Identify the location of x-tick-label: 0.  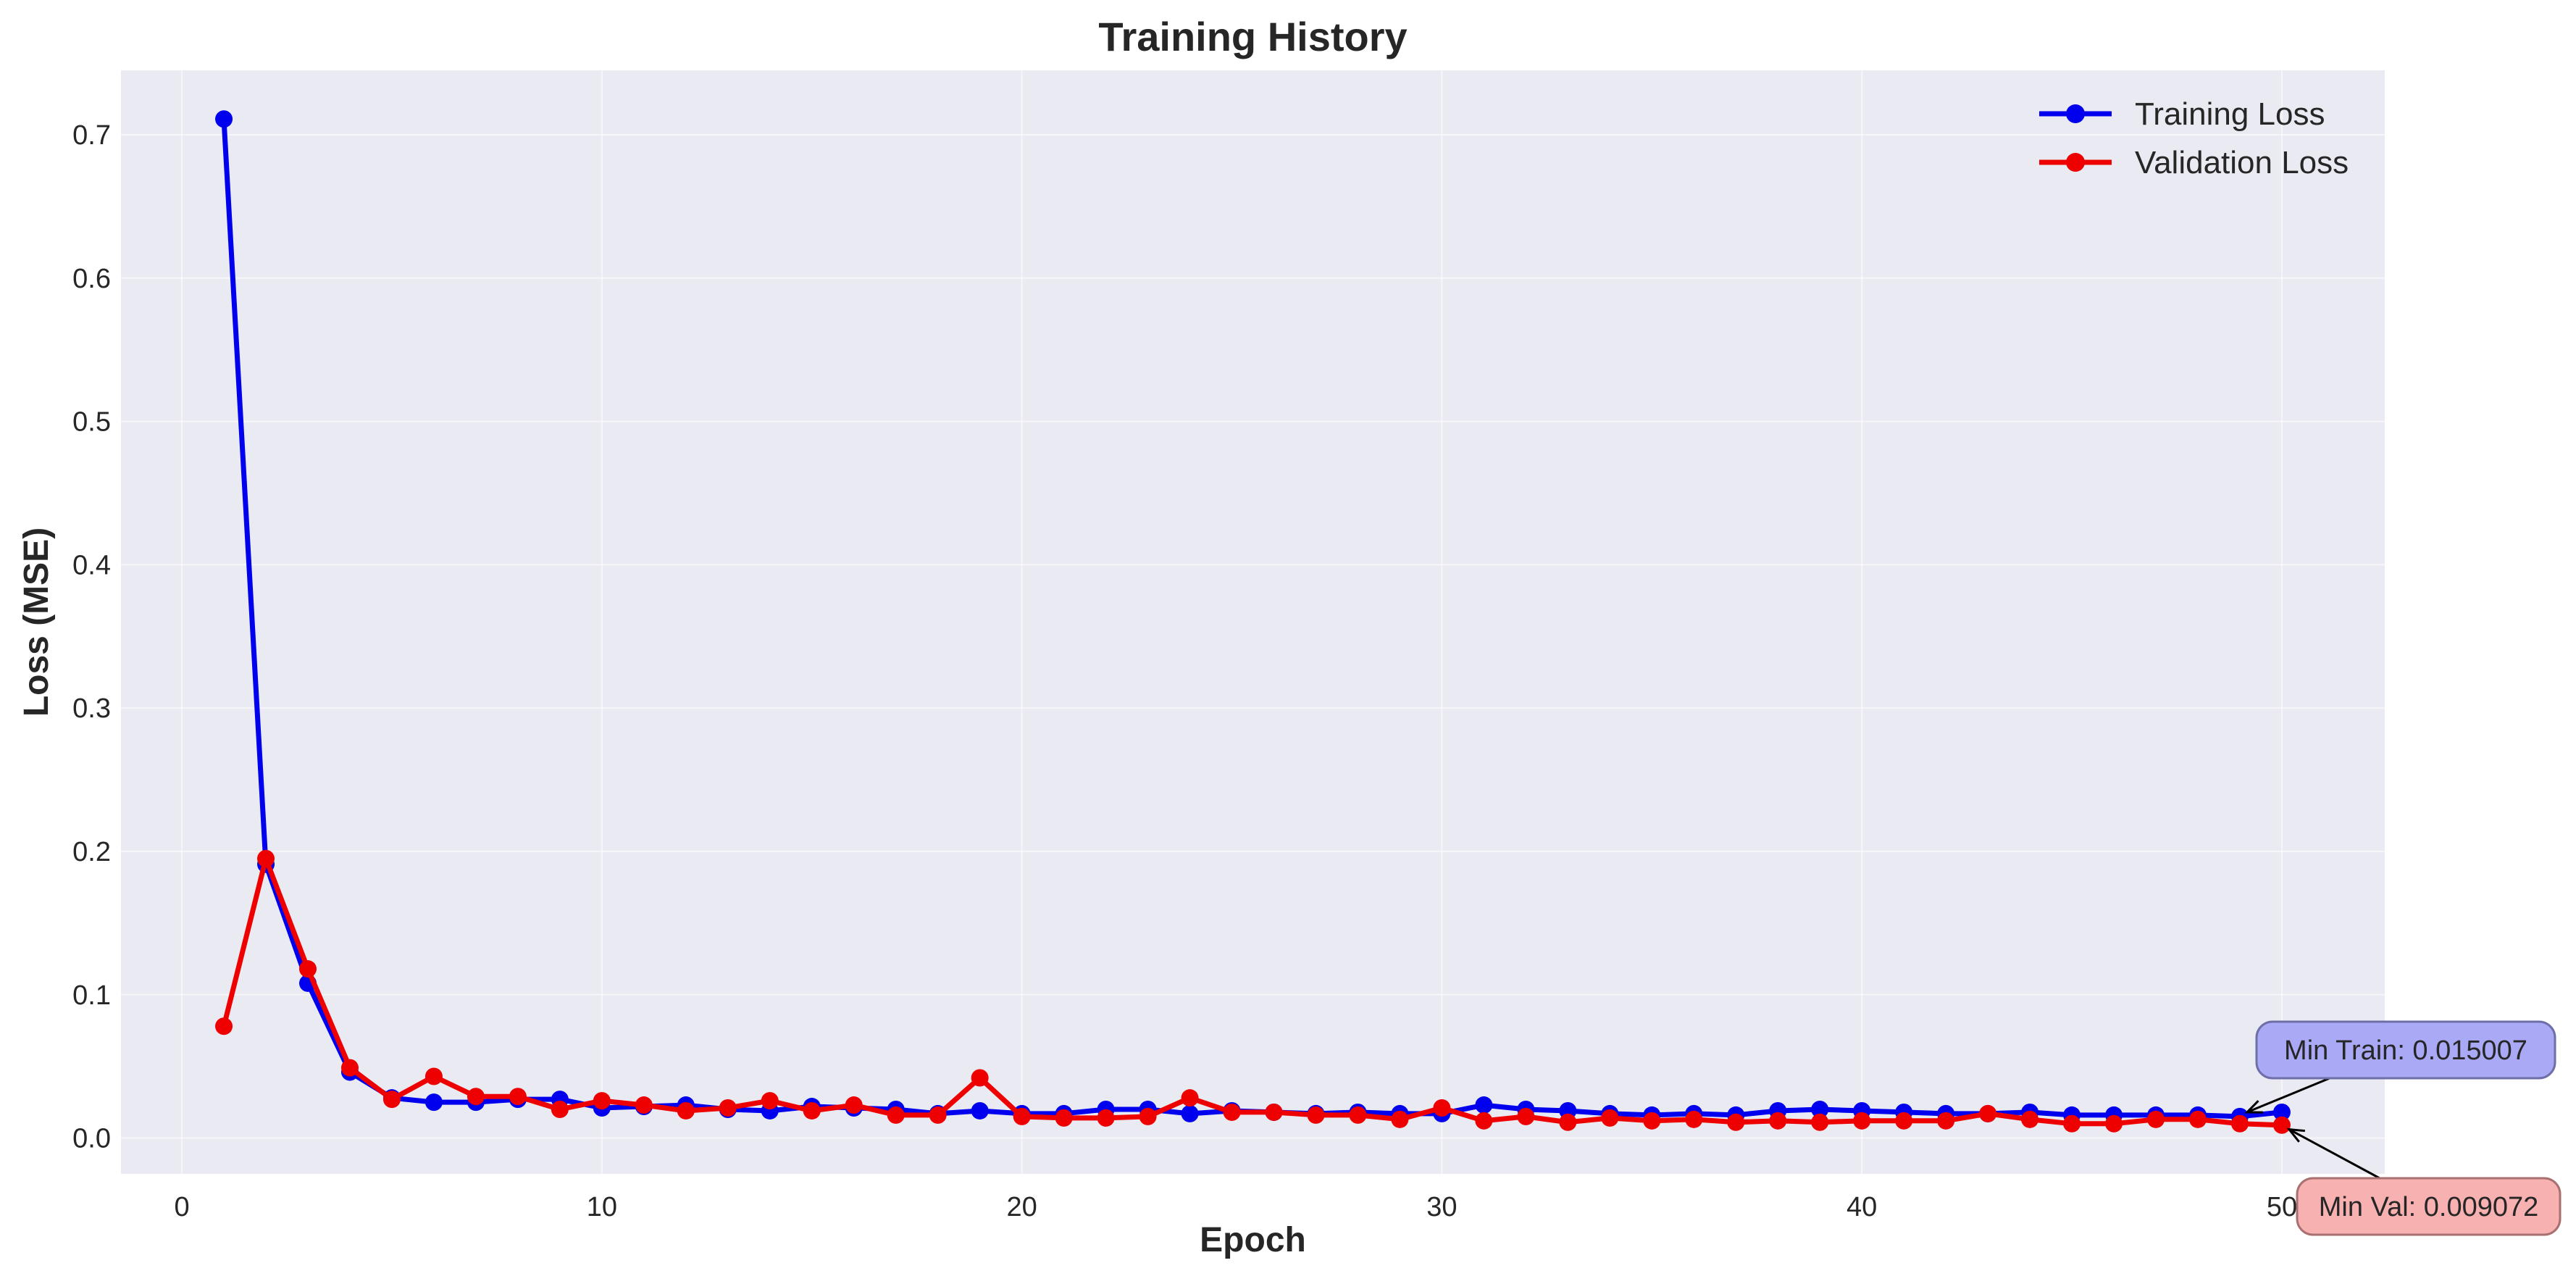
(181, 1207).